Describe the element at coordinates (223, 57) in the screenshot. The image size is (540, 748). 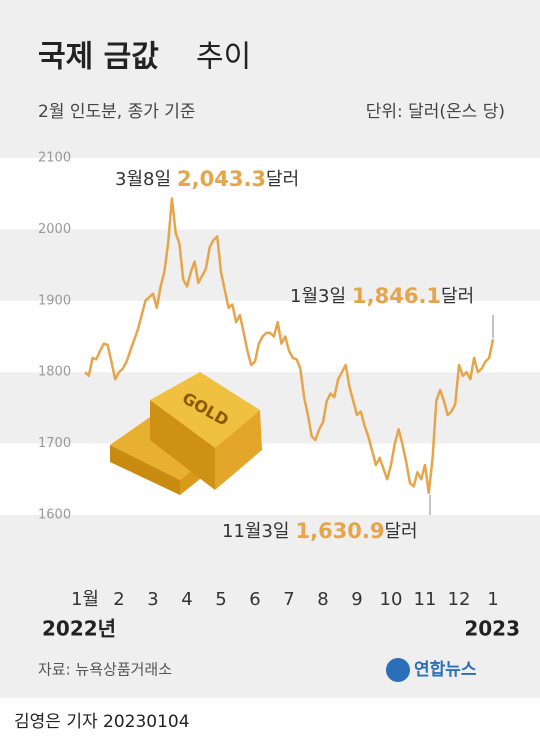
I see `chart-title-rest: 추이` at that location.